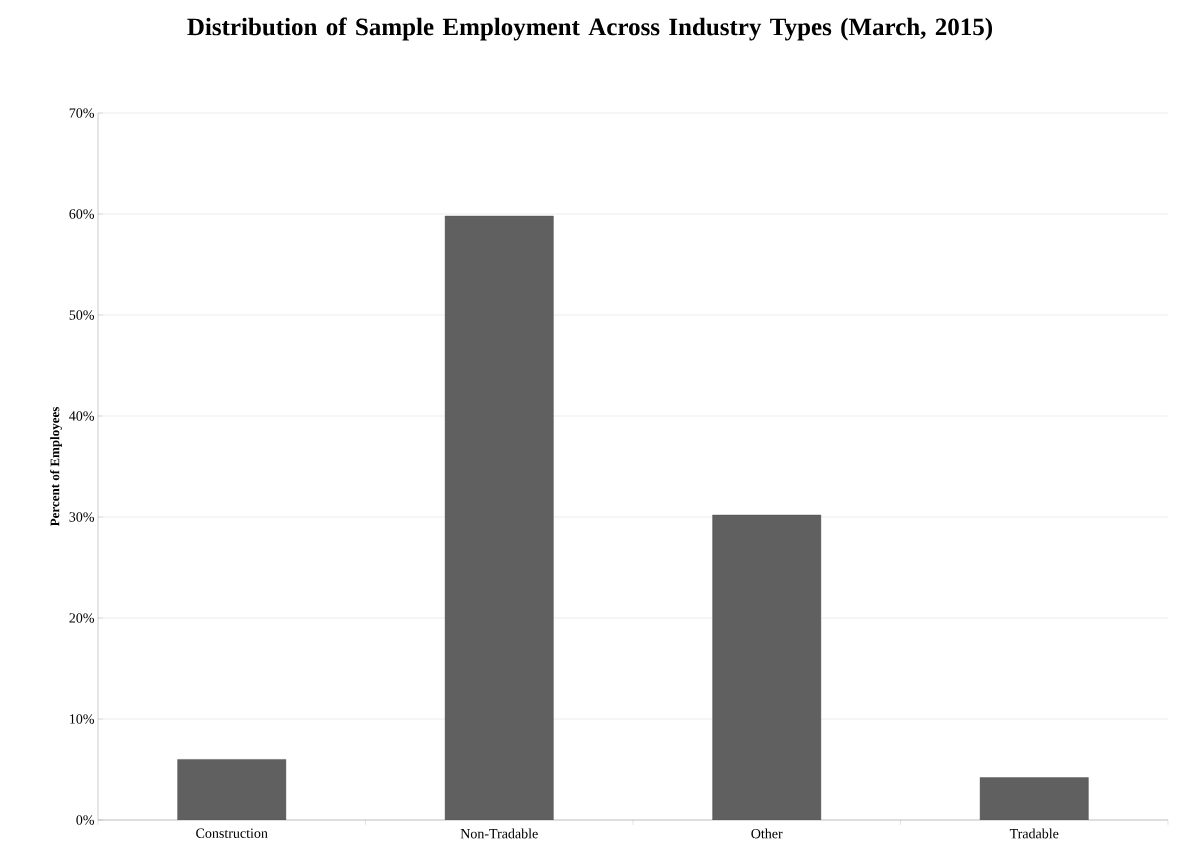  Describe the element at coordinates (82, 214) in the screenshot. I see `y-tick-label: 60%` at that location.